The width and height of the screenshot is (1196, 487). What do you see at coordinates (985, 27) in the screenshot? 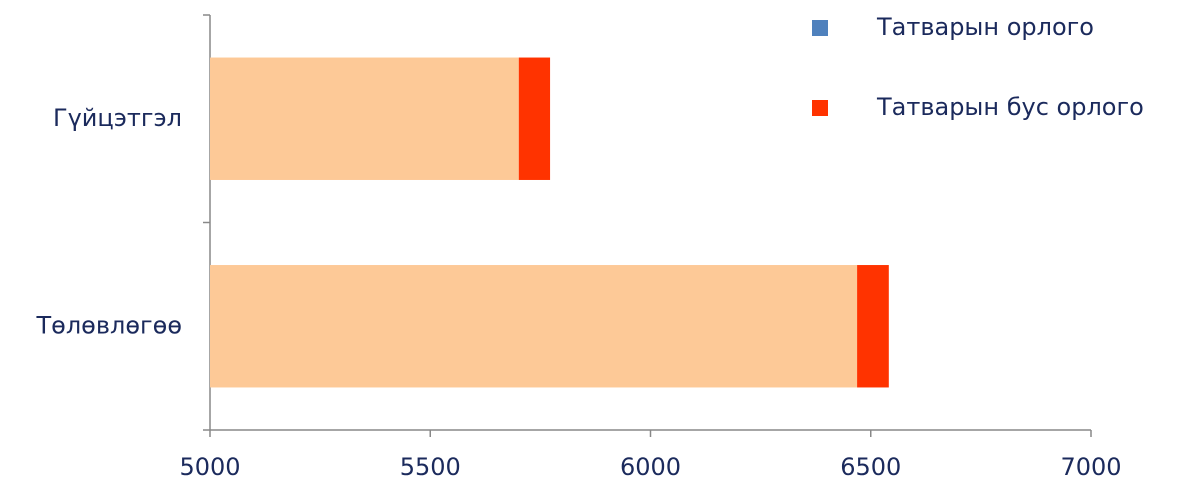
I see `legend-label: Татварын орлого` at bounding box center [985, 27].